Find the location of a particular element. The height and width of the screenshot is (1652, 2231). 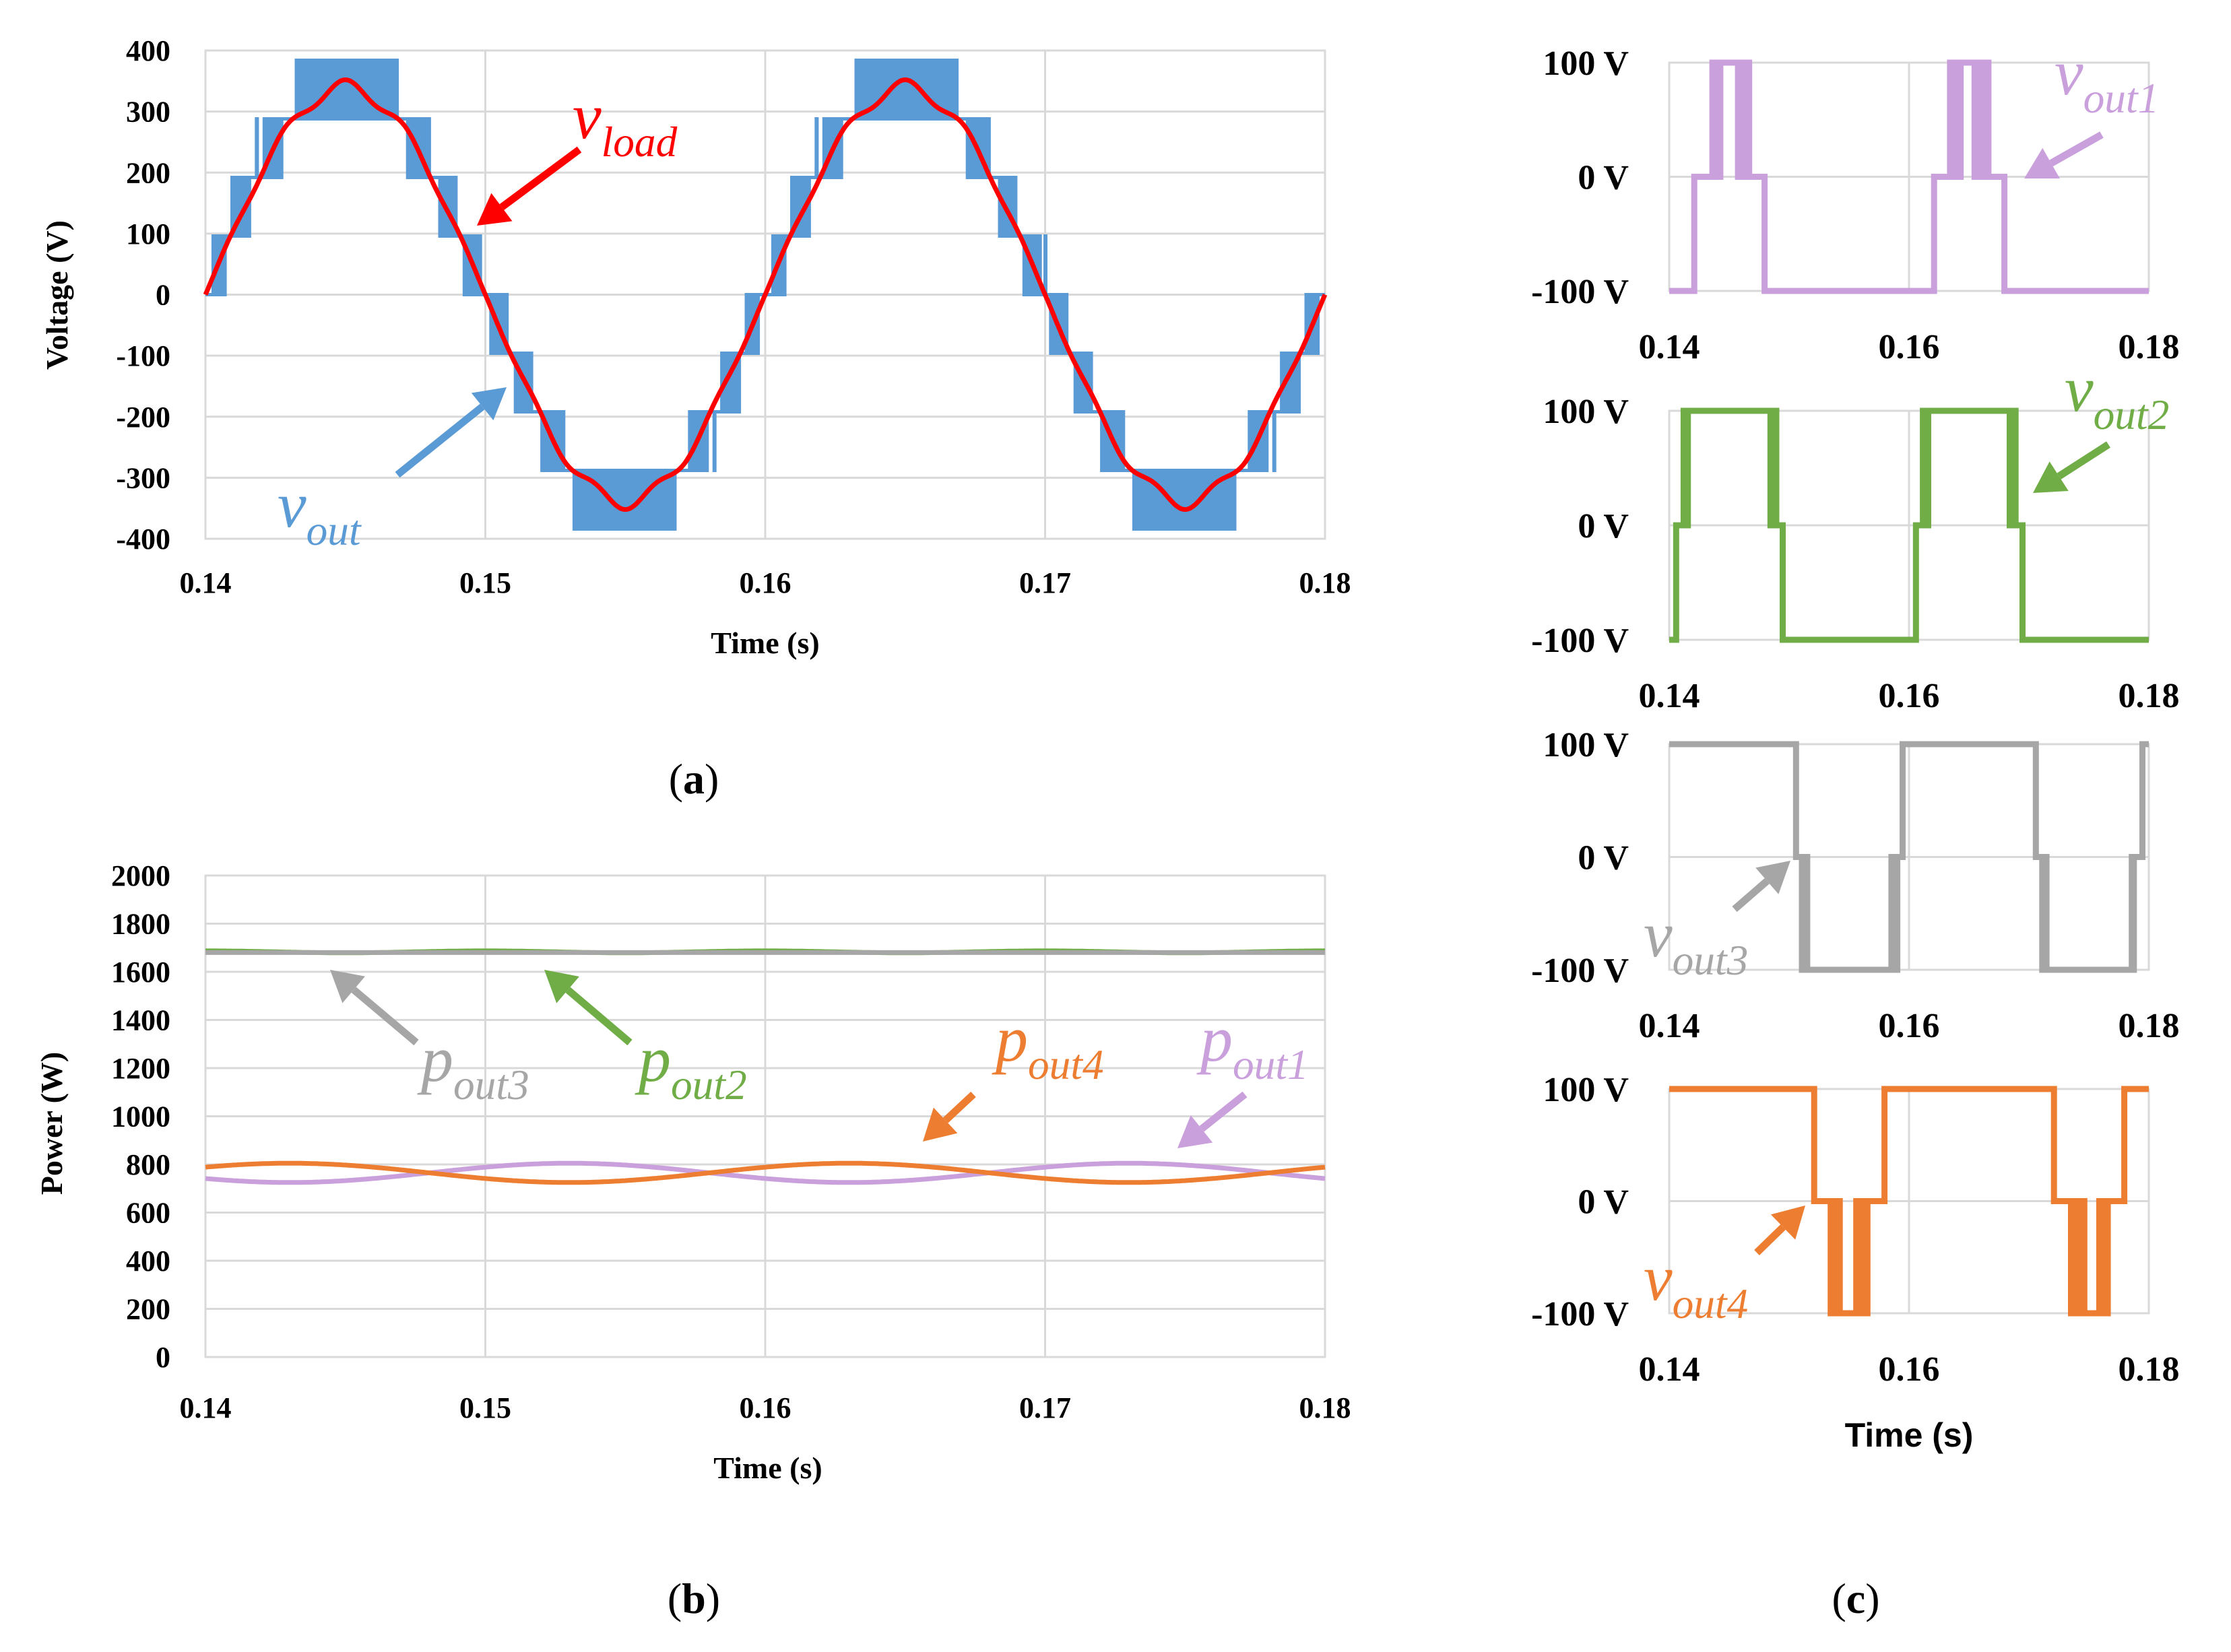

a-xtick-label: 0.16 is located at coordinates (766, 582).